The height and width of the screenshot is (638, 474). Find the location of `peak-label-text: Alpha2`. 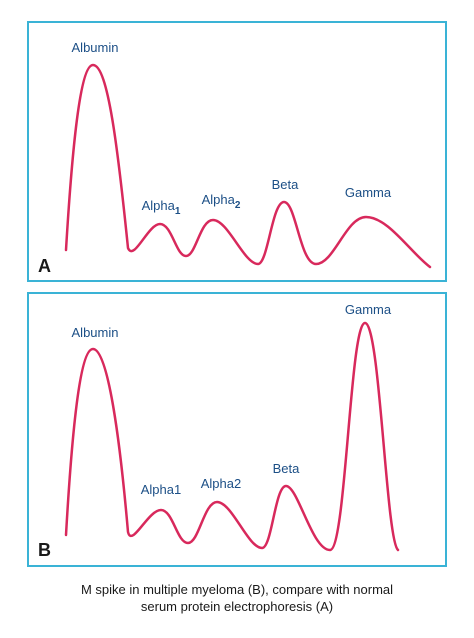

peak-label-text: Alpha2 is located at coordinates (221, 483).